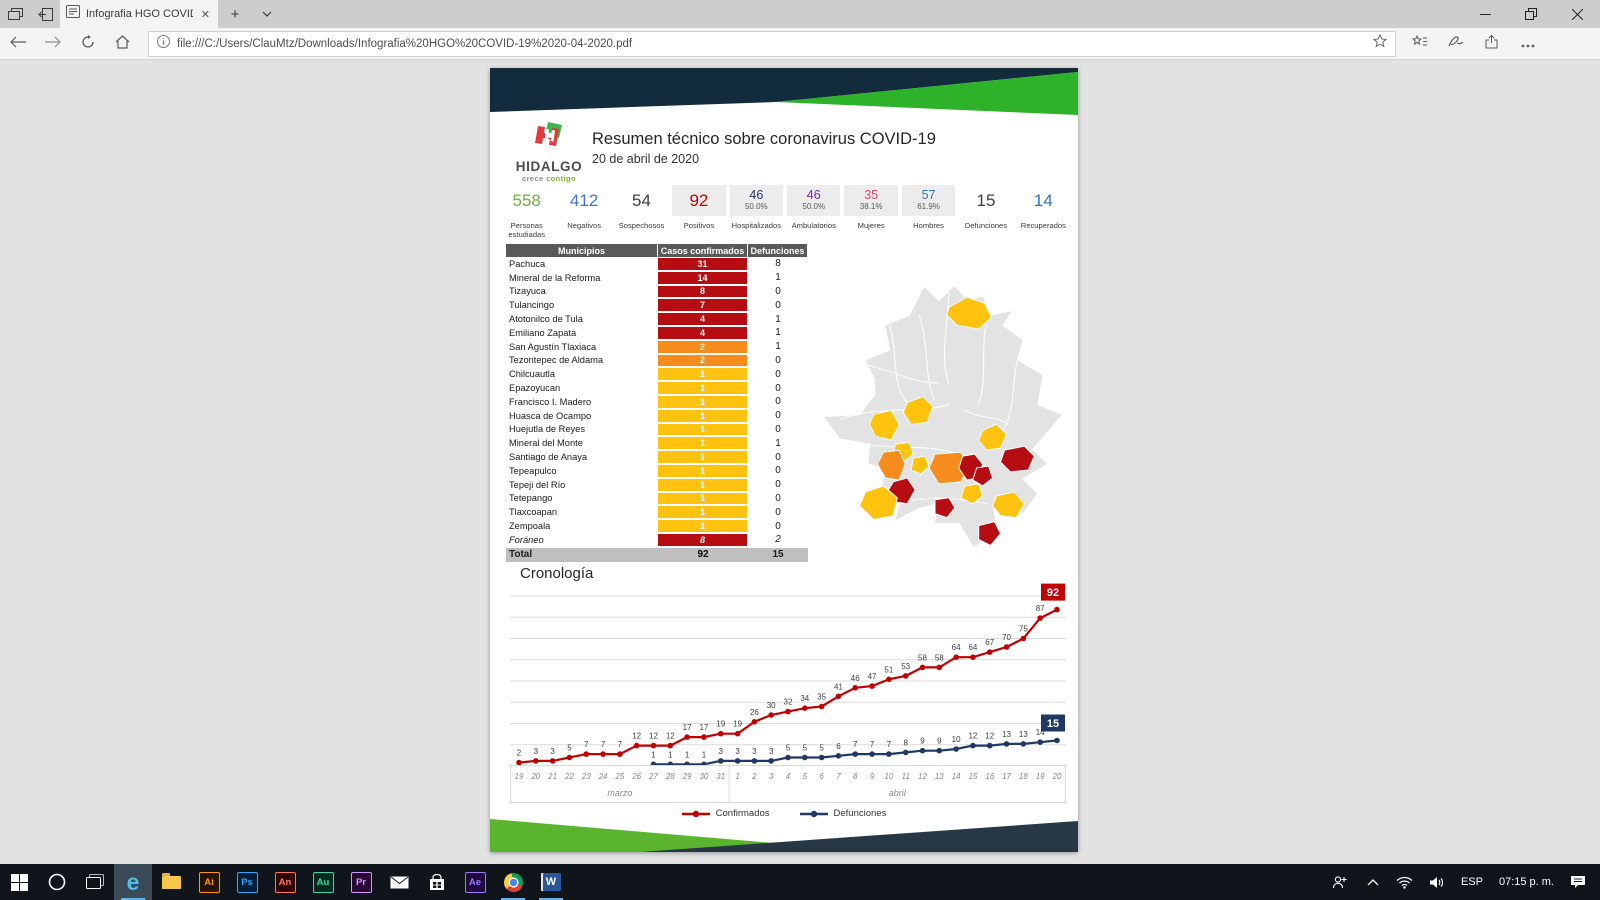  I want to click on window-controls, so click(1531, 14).